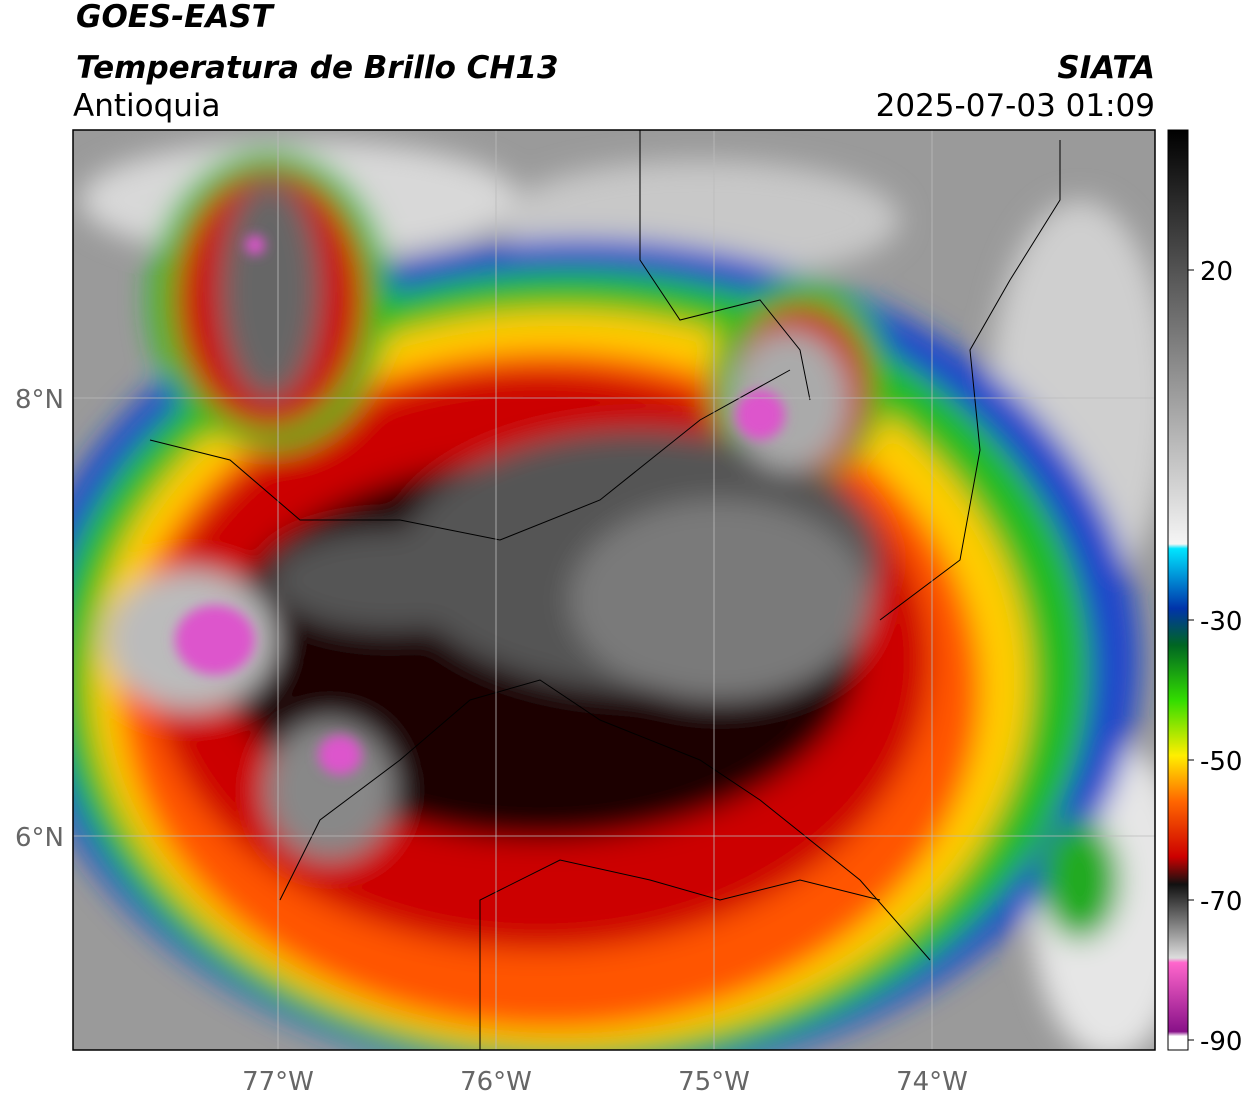 This screenshot has height=1099, width=1252. What do you see at coordinates (278, 1082) in the screenshot?
I see `lon-label: 77°W` at bounding box center [278, 1082].